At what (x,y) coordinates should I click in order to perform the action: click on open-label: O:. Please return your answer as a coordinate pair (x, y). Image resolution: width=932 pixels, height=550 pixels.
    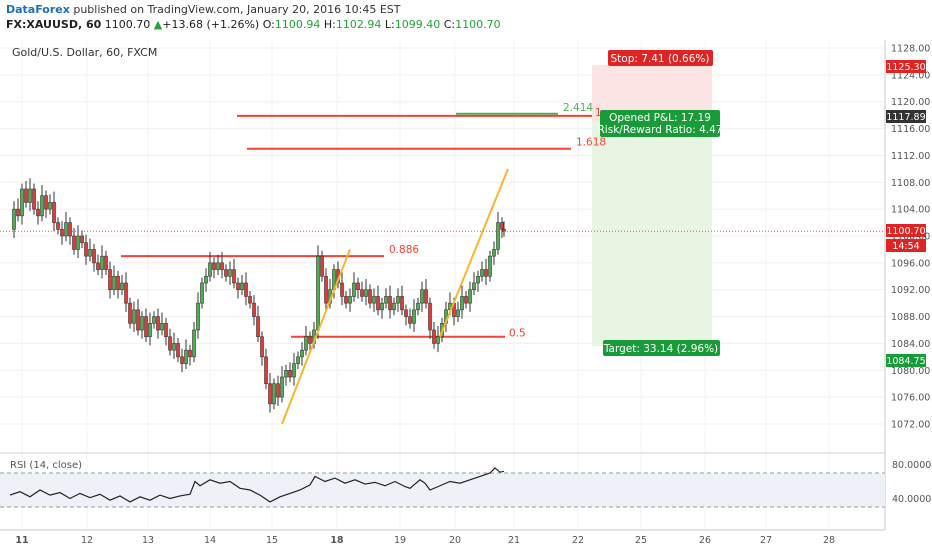
    Looking at the image, I should click on (268, 24).